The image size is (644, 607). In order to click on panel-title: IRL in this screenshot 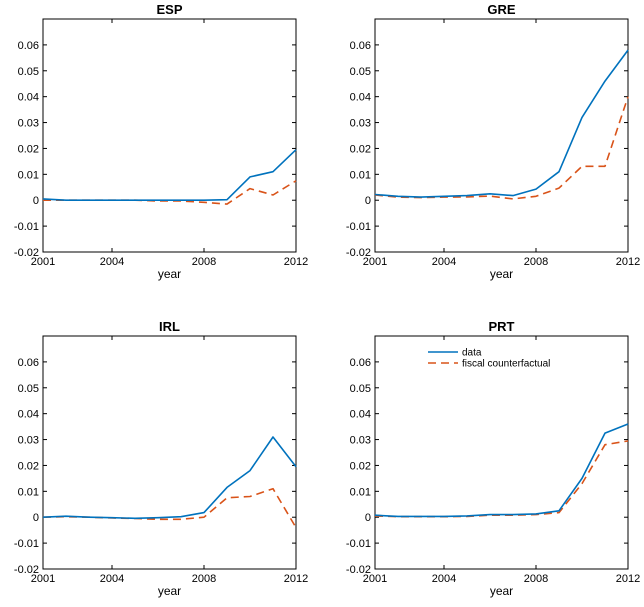, I will do `click(169, 326)`.